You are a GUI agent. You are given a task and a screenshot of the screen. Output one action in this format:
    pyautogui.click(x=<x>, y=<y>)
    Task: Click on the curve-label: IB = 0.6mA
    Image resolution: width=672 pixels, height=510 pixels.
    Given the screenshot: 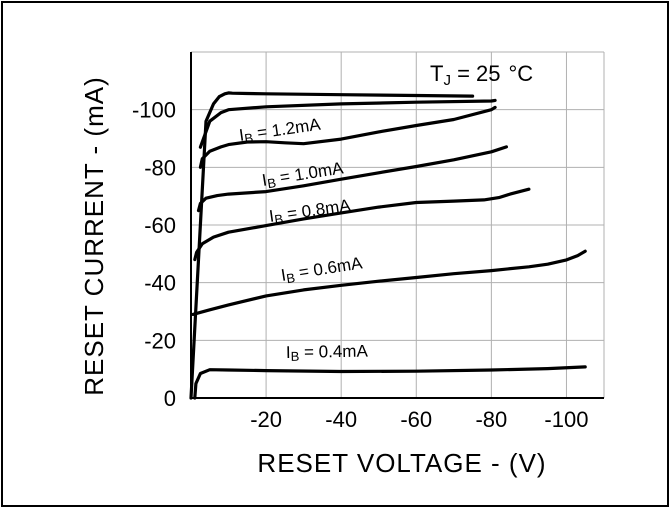 What is the action you would take?
    pyautogui.click(x=322, y=270)
    